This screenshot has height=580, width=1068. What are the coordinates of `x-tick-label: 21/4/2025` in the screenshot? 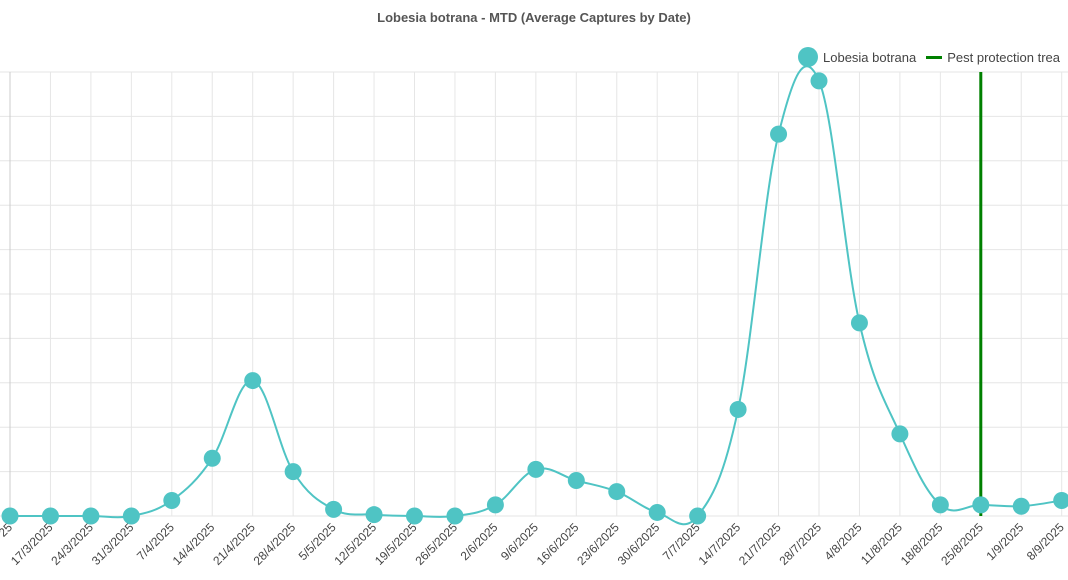 It's located at (234, 544).